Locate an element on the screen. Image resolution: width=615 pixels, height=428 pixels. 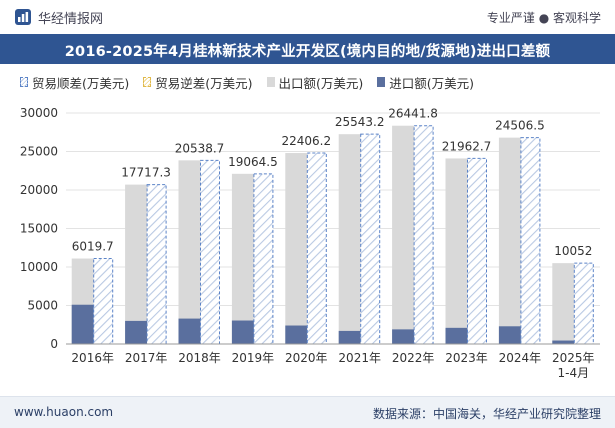
brand-logo-icon is located at coordinates (23, 17).